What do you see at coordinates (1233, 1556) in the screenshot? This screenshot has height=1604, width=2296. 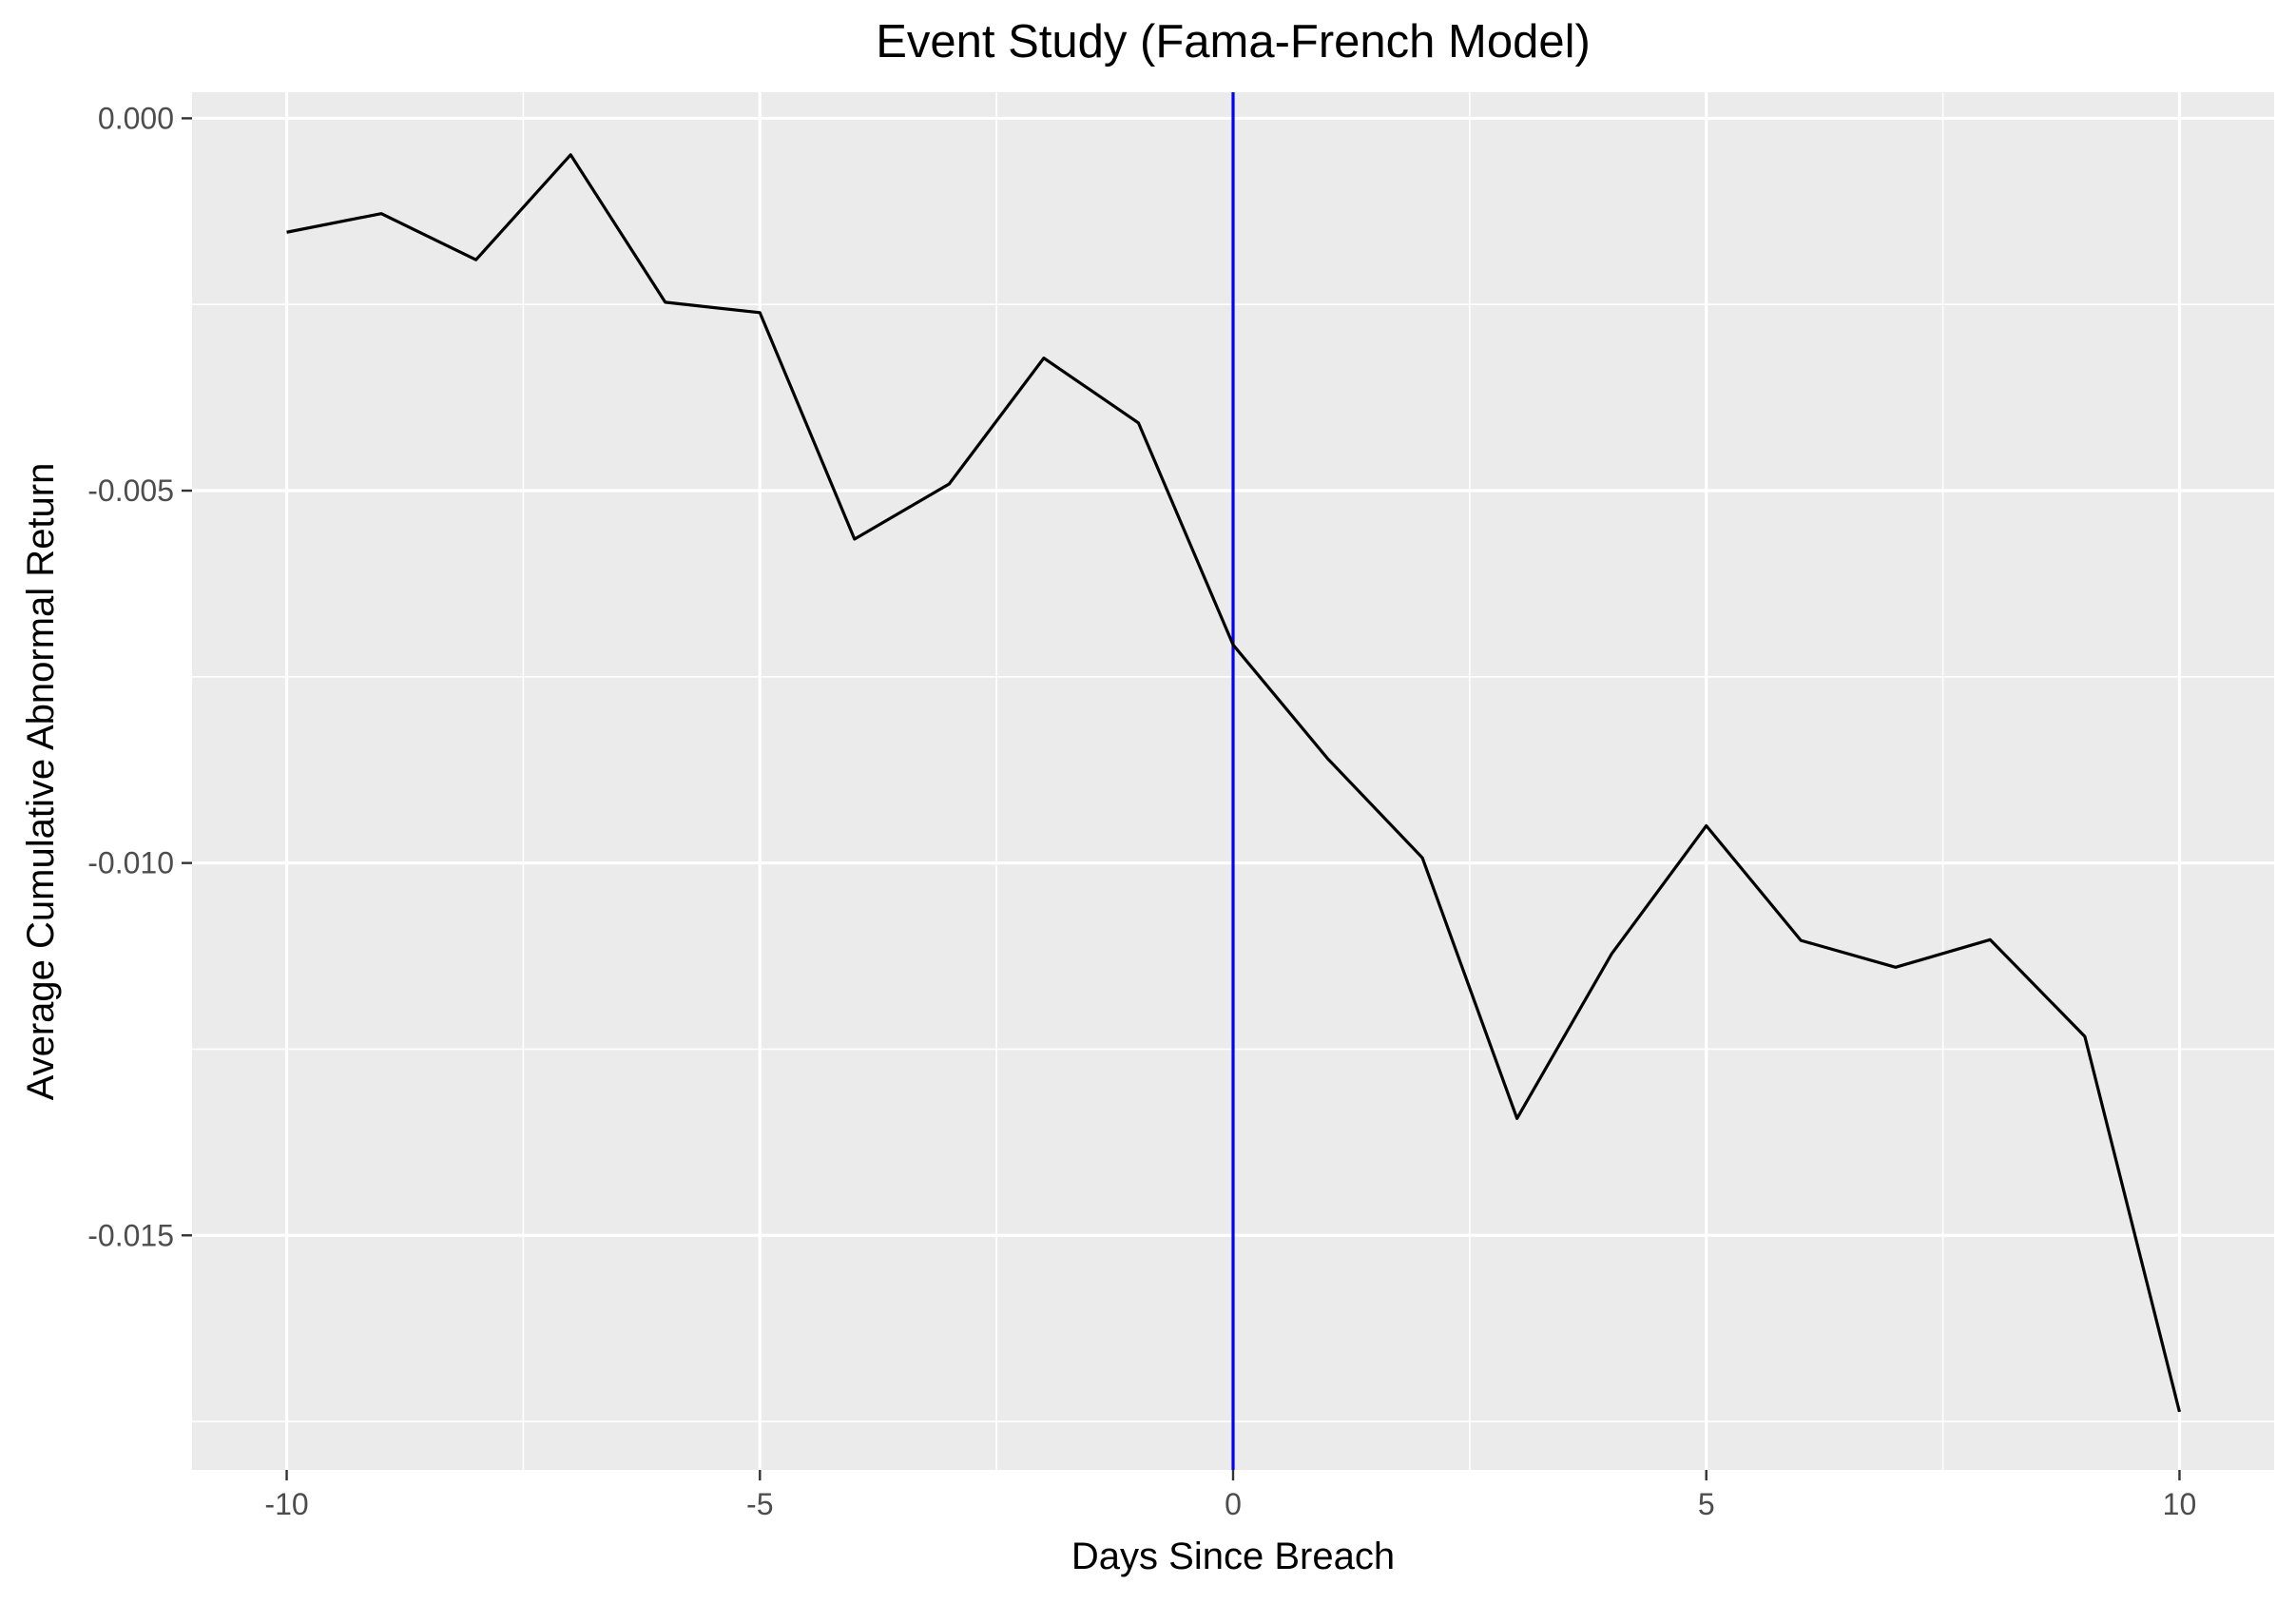 I see `x-axis-title: Days Since Breach` at bounding box center [1233, 1556].